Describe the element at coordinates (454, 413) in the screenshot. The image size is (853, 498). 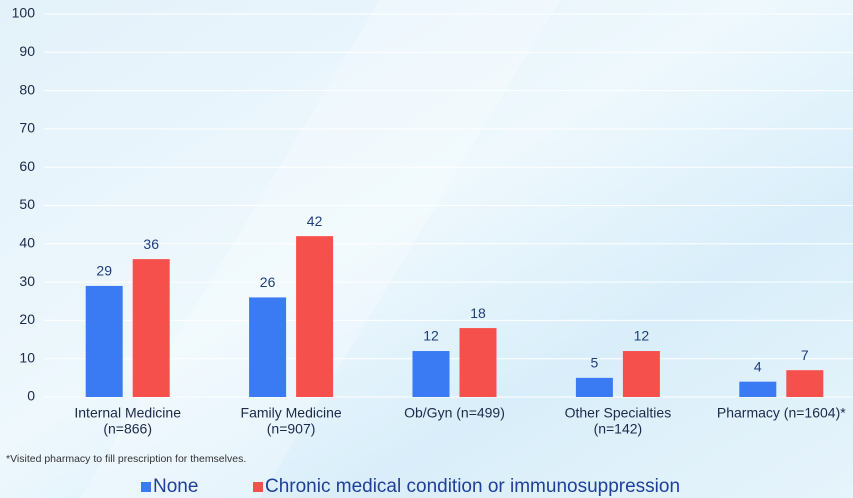
I see `x-tick-label: Ob/Gyn (n=499)` at that location.